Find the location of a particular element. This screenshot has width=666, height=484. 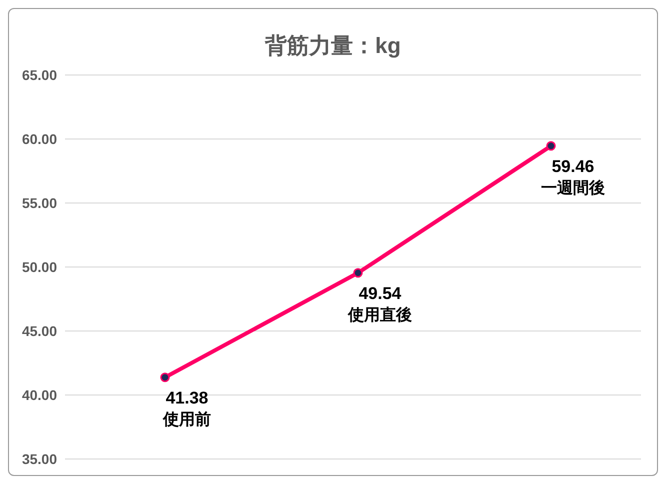

y-tick-label: 55.00 is located at coordinates (40, 202).